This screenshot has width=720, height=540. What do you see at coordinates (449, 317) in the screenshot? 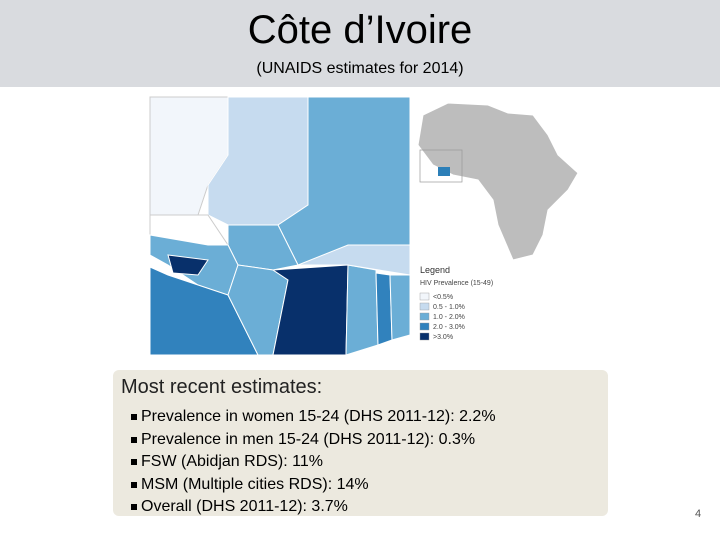
I see `legend-label: 1.0 - 2.0%` at bounding box center [449, 317].